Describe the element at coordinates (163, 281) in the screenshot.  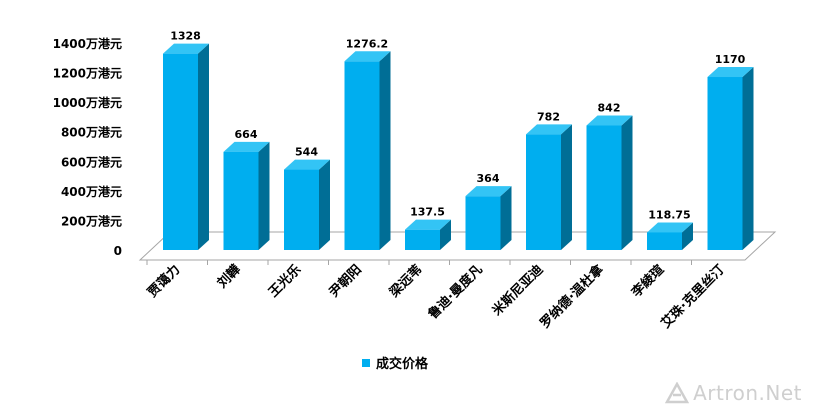
I see `x-tick-label: 贾蔼力` at that location.